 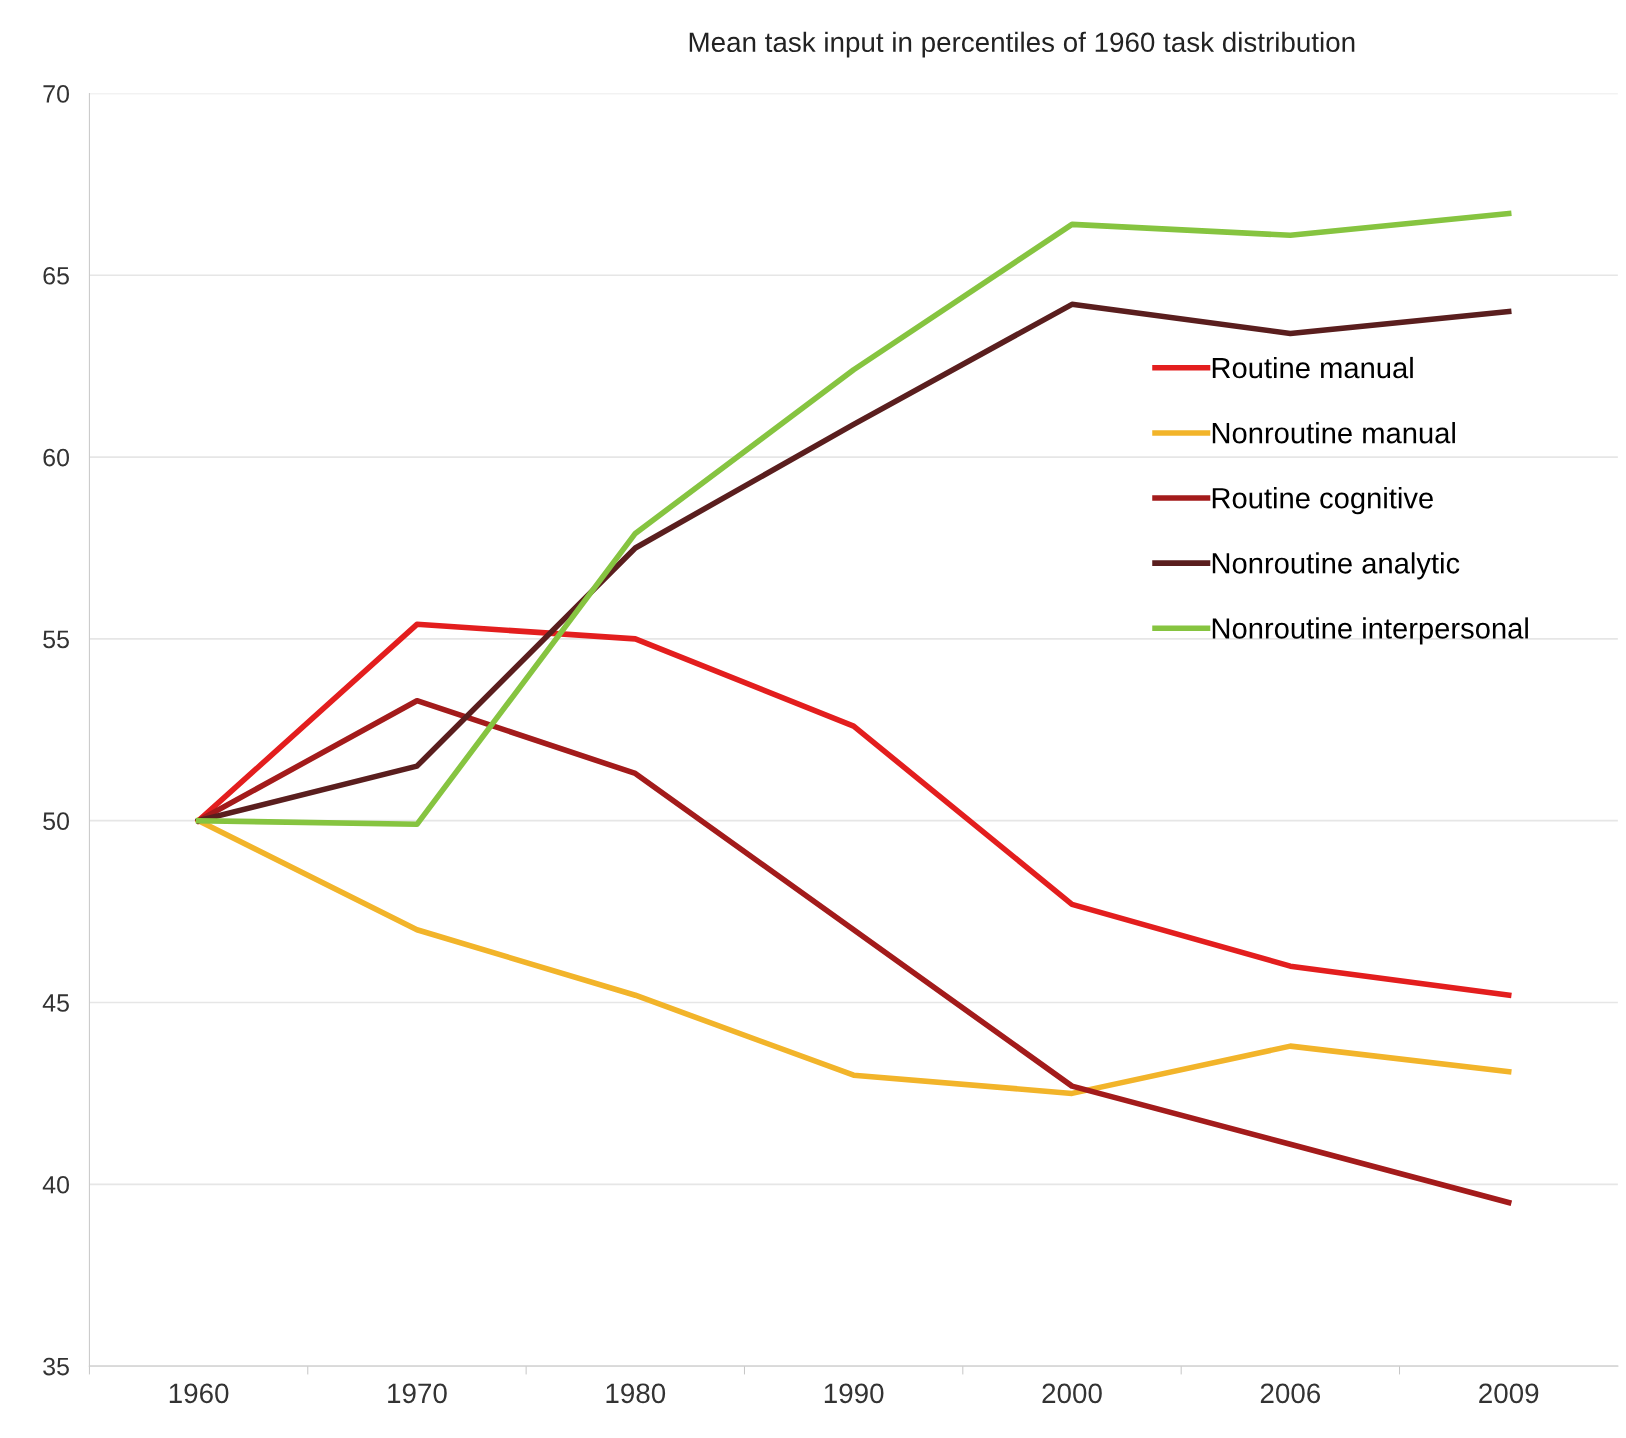 I want to click on legend-label: Nonroutine analytic, so click(x=1336, y=566).